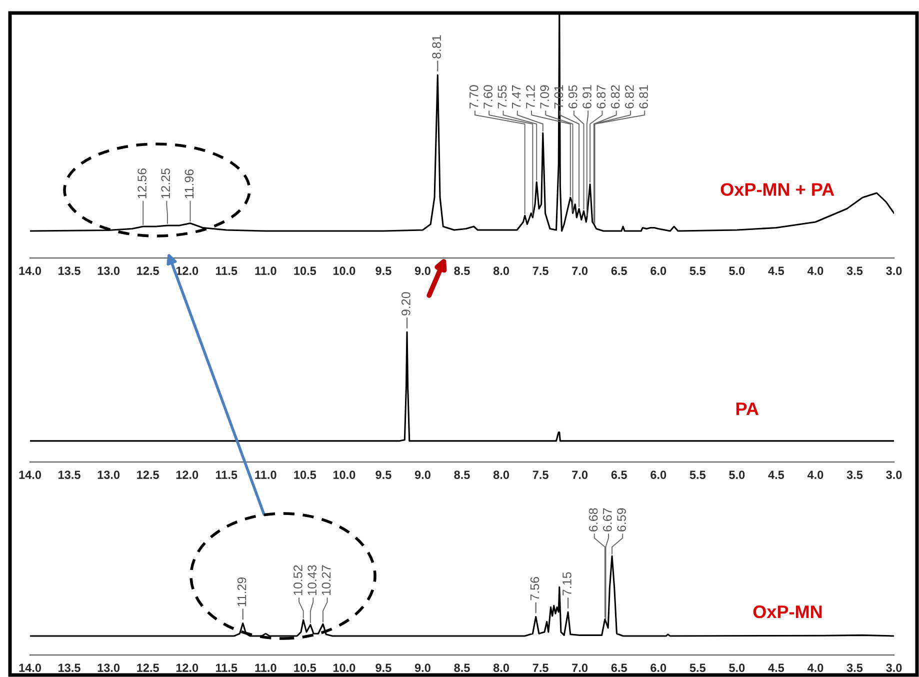 The height and width of the screenshot is (677, 919). Describe the element at coordinates (530, 96) in the screenshot. I see `annotation: 7.12` at that location.